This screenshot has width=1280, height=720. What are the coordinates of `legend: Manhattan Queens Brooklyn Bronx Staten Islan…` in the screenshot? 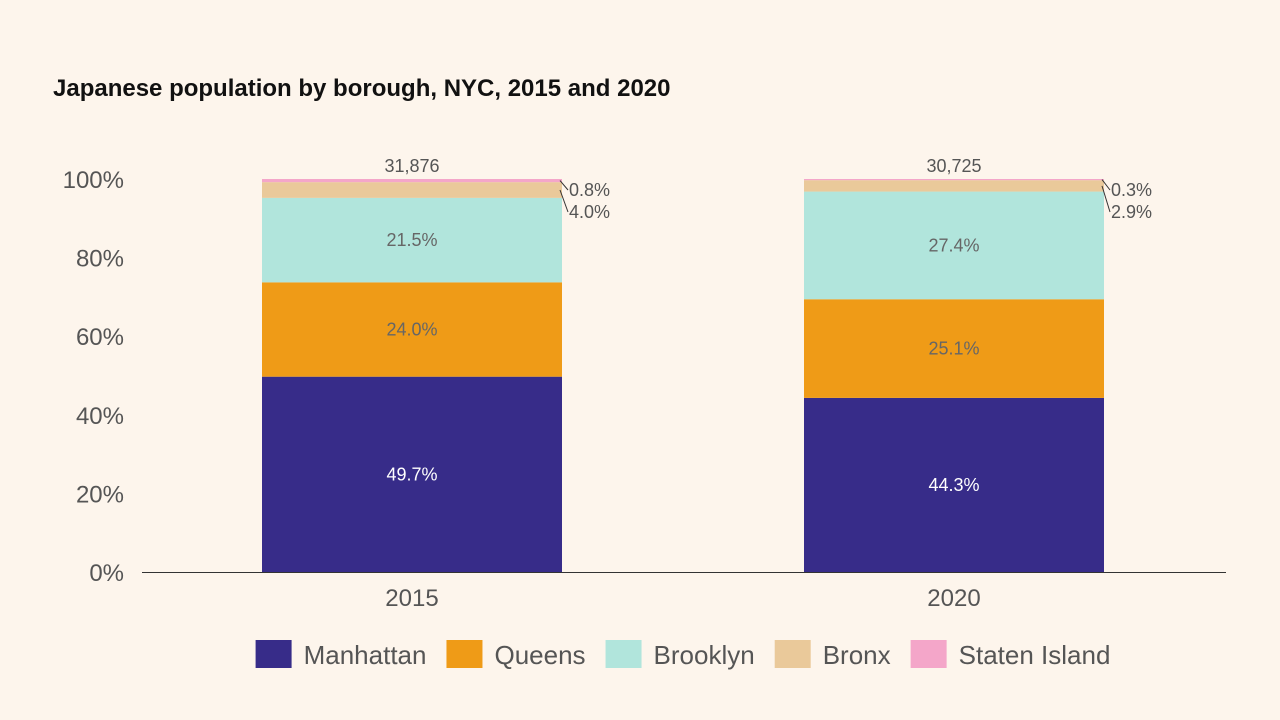 It's located at (683, 655).